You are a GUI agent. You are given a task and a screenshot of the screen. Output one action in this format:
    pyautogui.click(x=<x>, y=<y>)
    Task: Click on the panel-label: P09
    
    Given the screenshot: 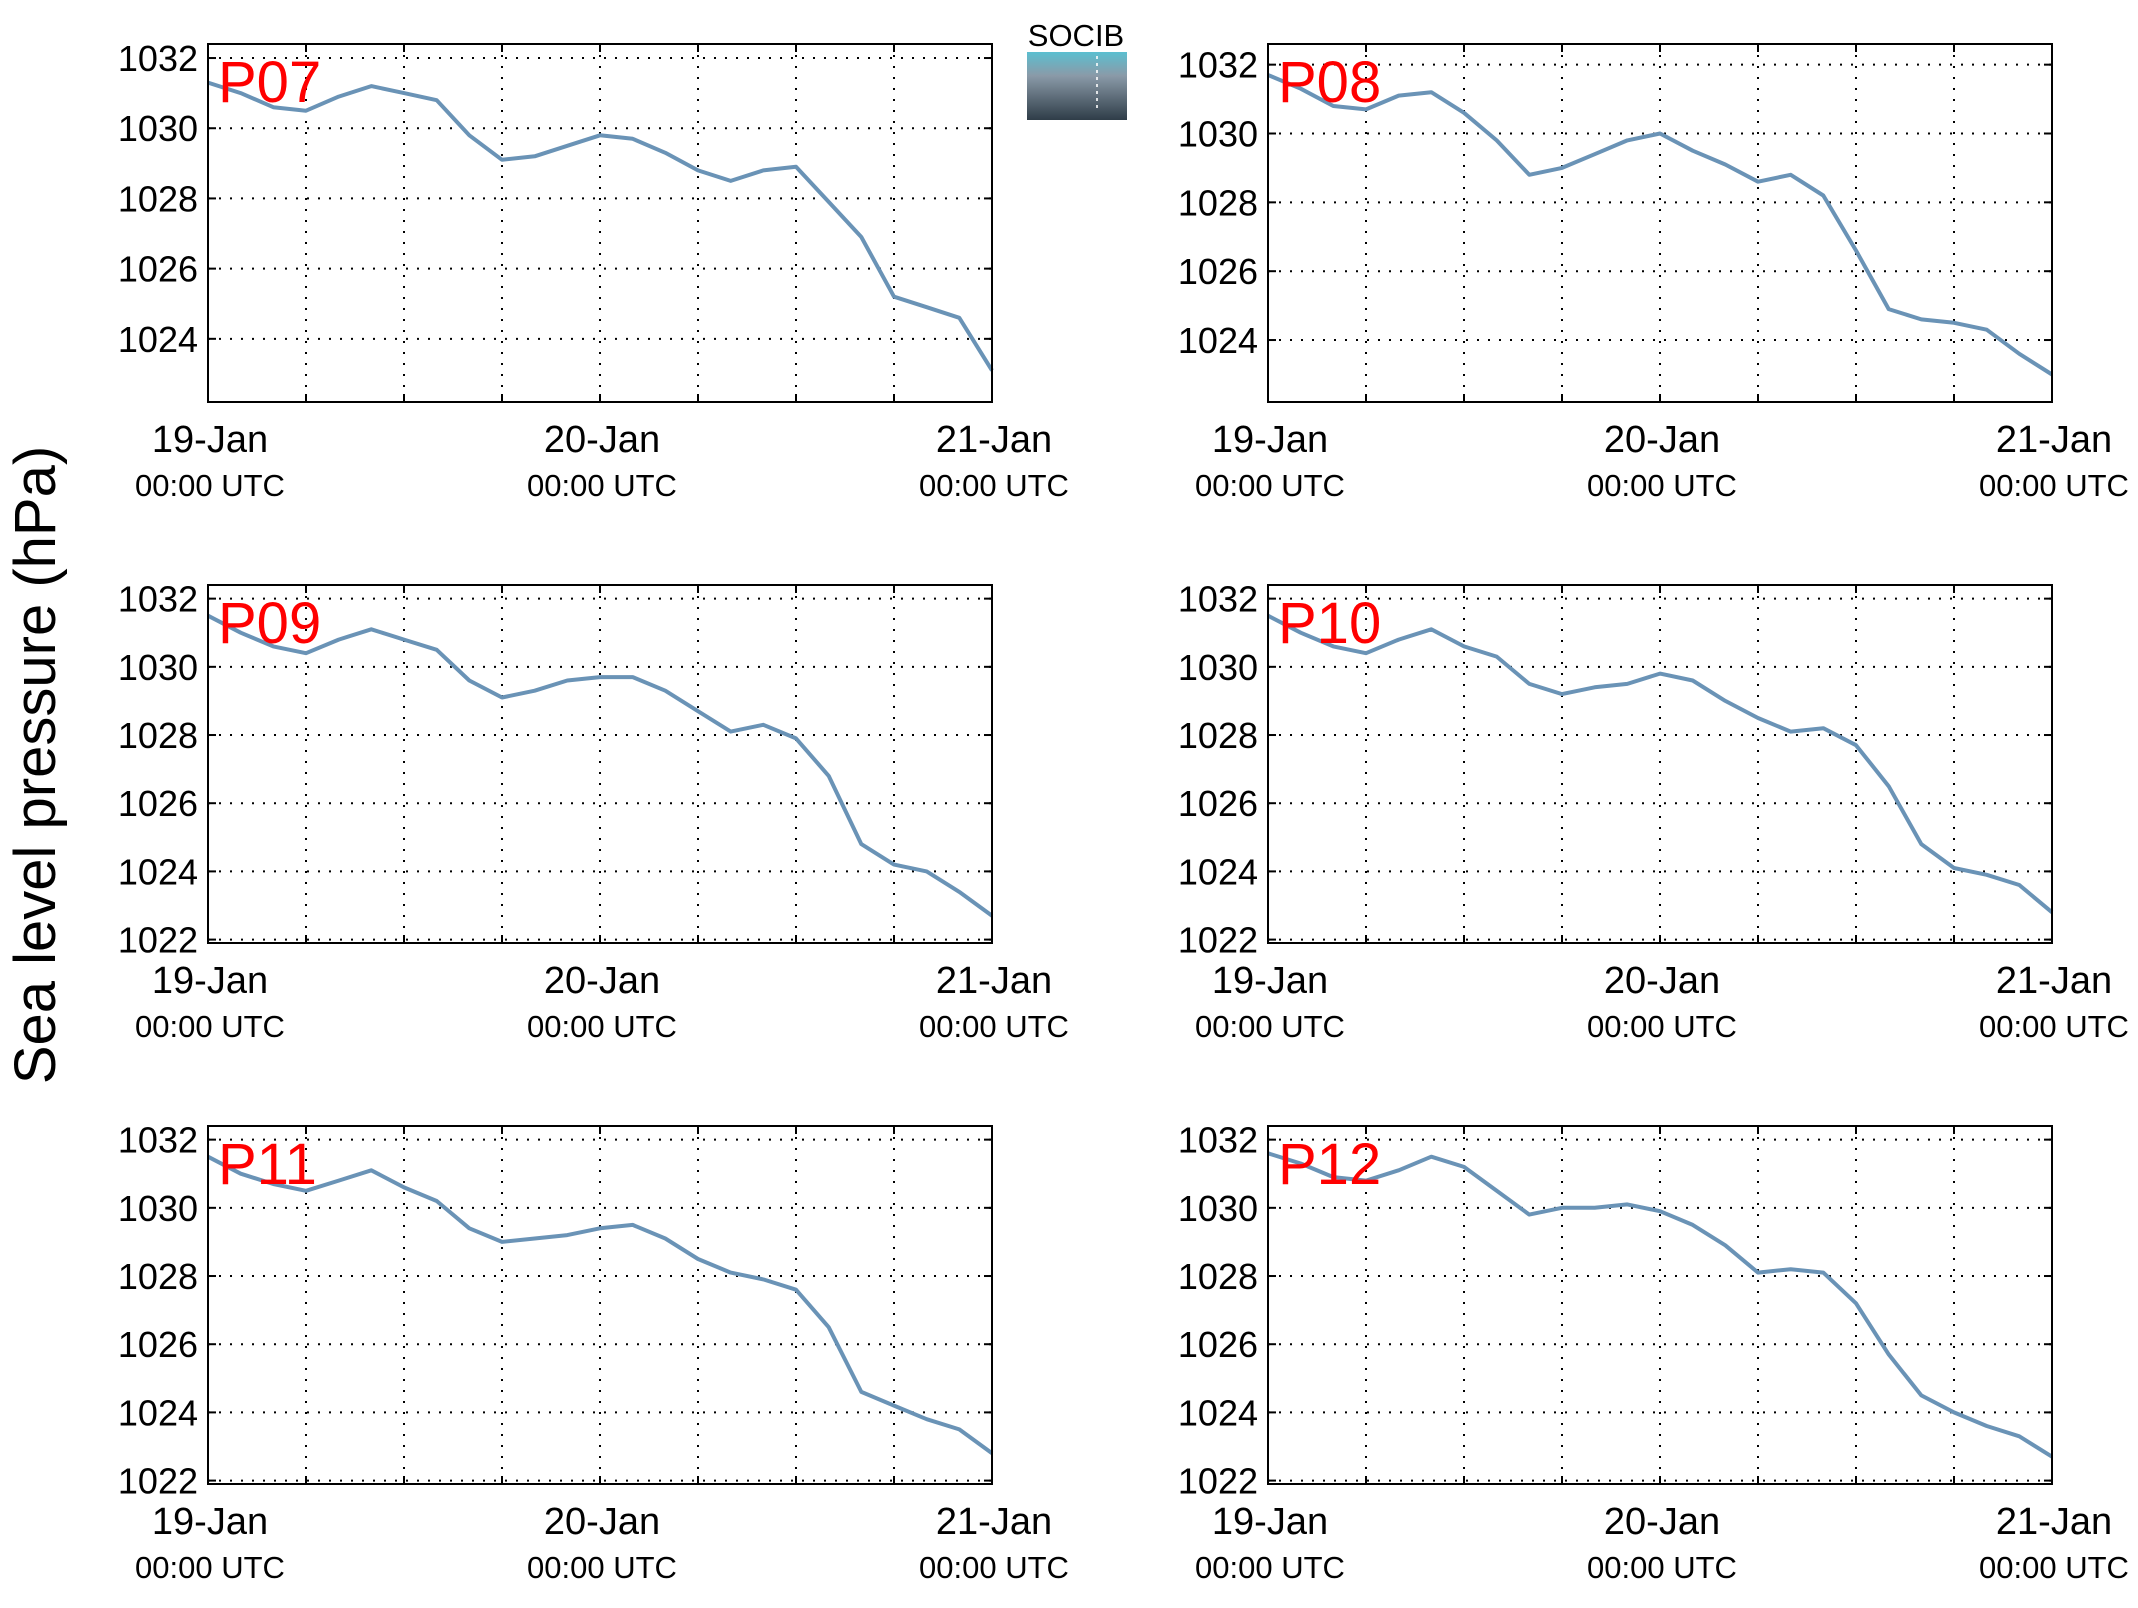 What is the action you would take?
    pyautogui.click(x=269, y=623)
    